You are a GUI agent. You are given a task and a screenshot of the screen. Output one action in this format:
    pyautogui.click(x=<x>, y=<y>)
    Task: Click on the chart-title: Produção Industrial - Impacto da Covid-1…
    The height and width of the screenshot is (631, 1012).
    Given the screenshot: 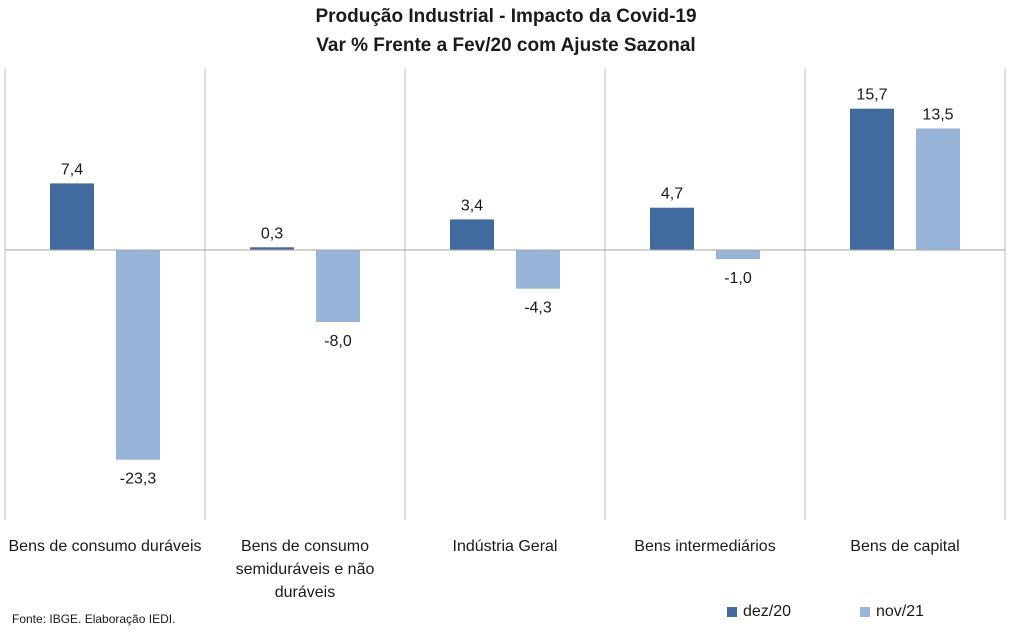 What is the action you would take?
    pyautogui.click(x=506, y=16)
    